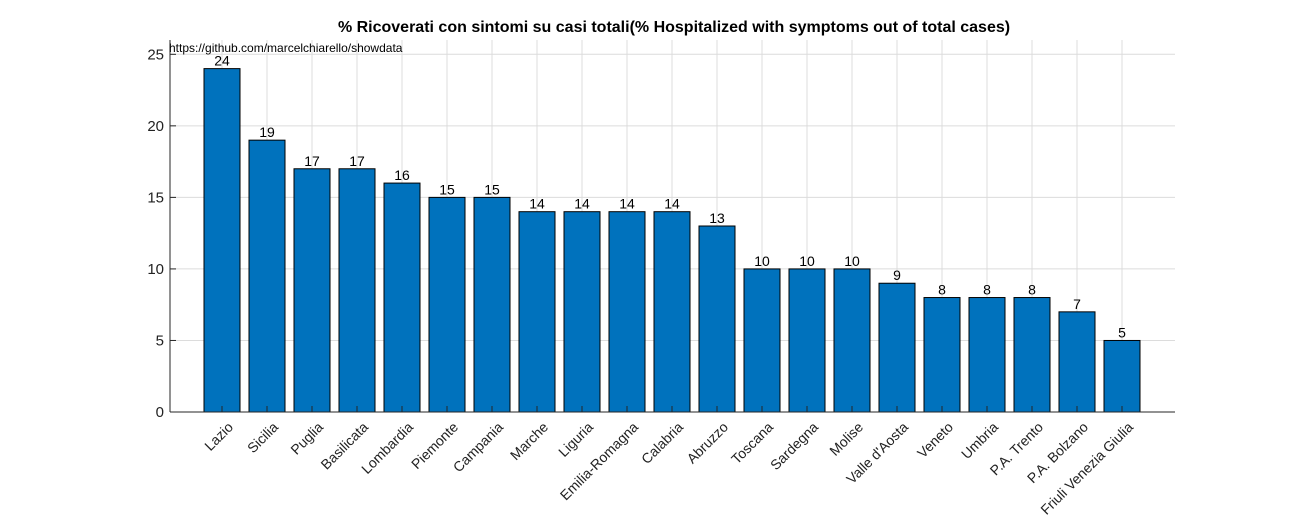 This screenshot has height=531, width=1299. What do you see at coordinates (155, 54) in the screenshot?
I see `y-tick-label: 25` at bounding box center [155, 54].